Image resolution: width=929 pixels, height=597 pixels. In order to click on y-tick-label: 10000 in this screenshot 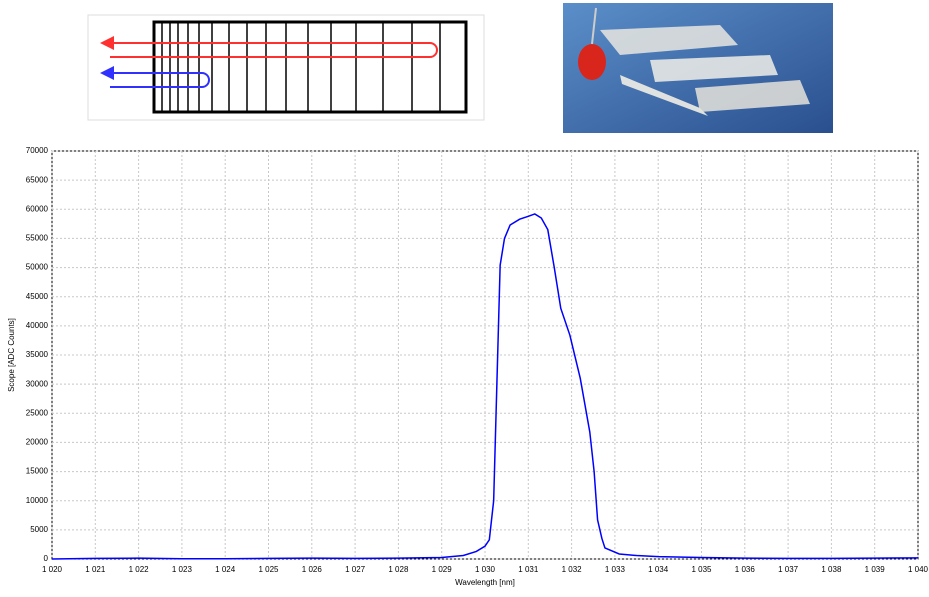, I will do `click(37, 500)`.